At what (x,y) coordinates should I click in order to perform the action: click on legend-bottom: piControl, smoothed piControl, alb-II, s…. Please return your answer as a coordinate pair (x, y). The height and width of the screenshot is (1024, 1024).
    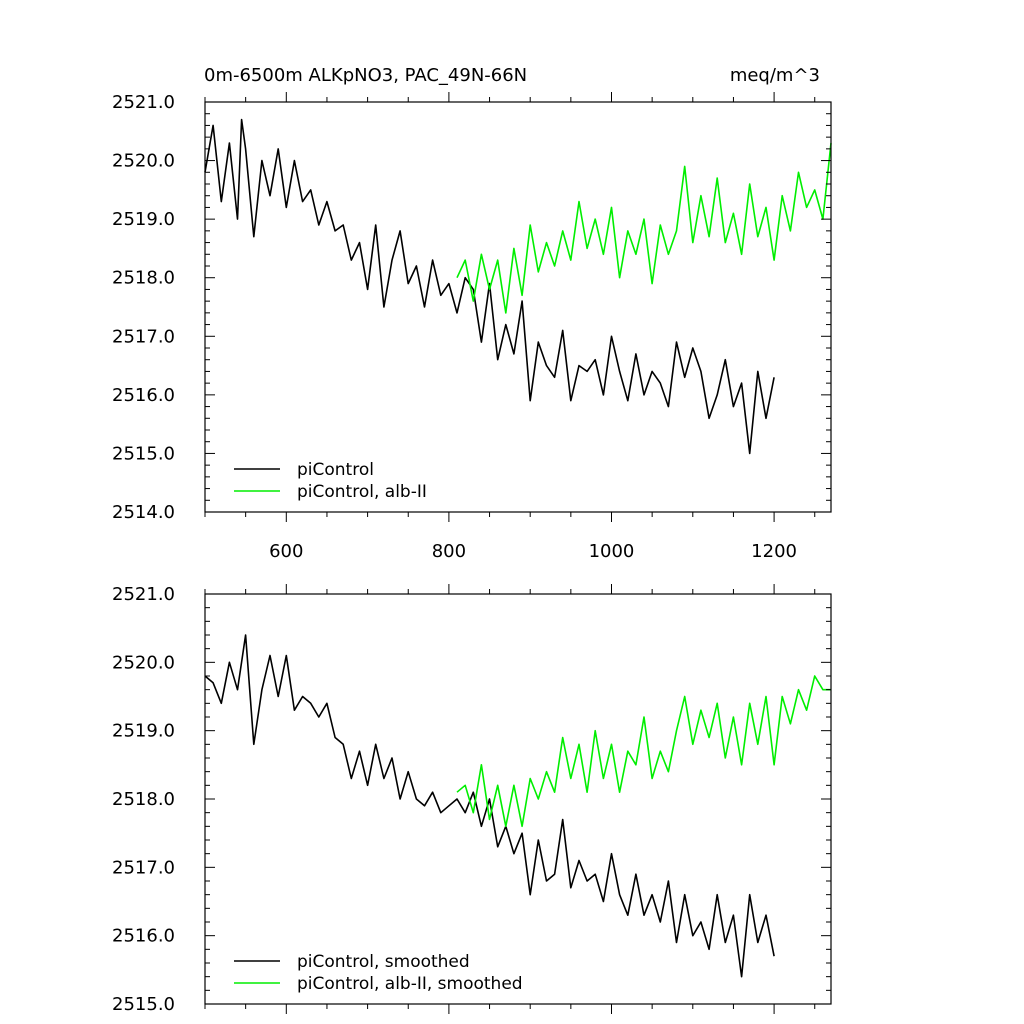
    Looking at the image, I should click on (378, 973).